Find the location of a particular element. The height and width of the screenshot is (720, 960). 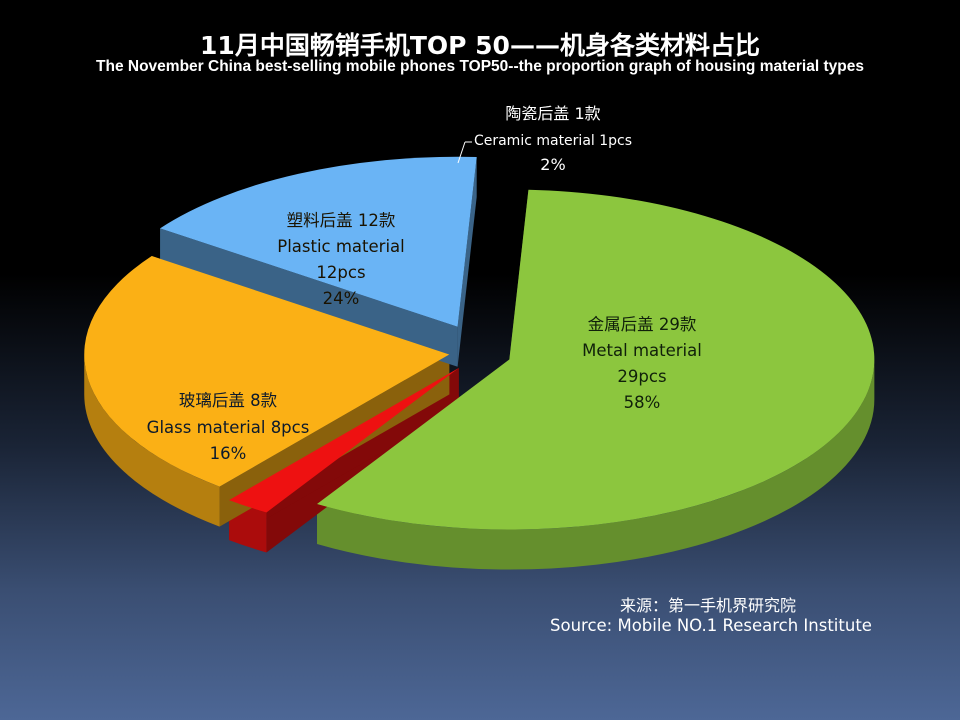

ceramic-label-cn: 陶瓷后盖 1款 is located at coordinates (552, 113).